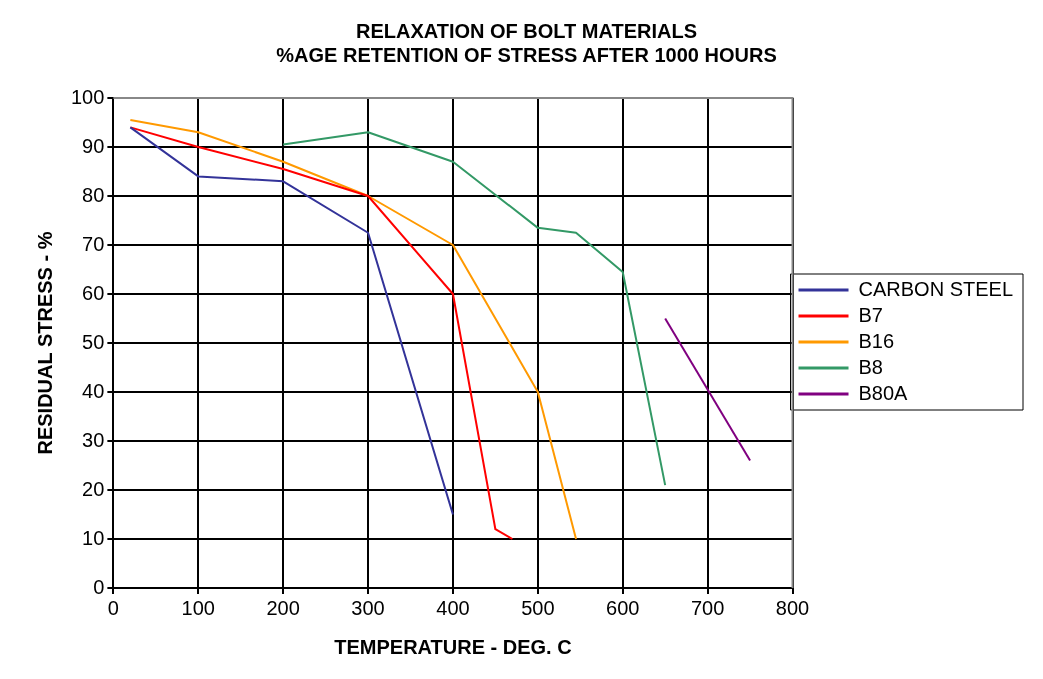 This screenshot has width=1043, height=679. Describe the element at coordinates (93, 341) in the screenshot. I see `y-tick-label: 50` at that location.